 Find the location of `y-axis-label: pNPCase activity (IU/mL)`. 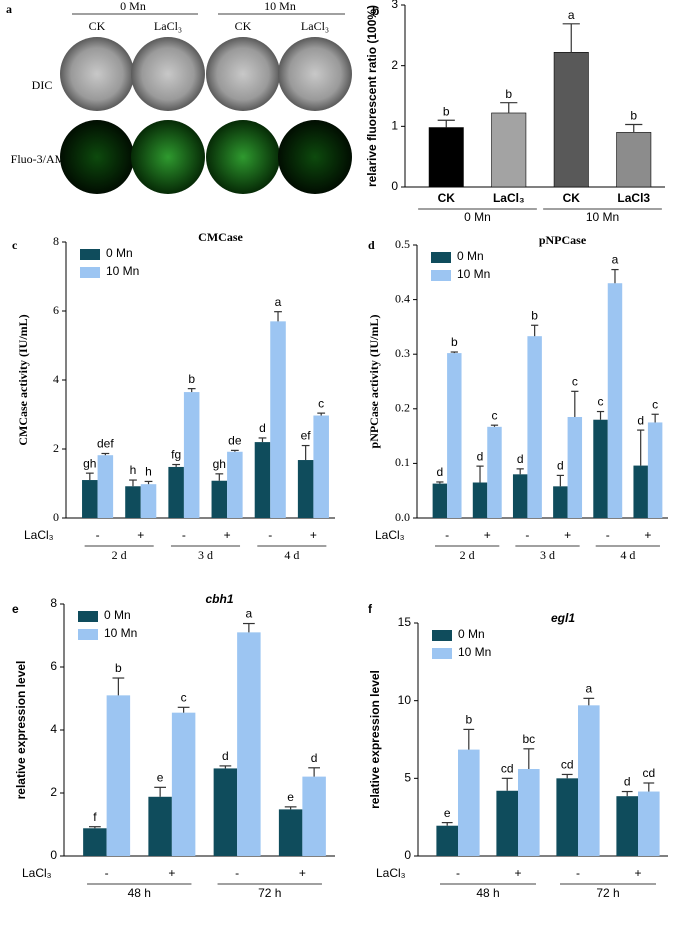

y-axis-label: pNPCase activity (IU/mL) is located at coordinates (374, 382).